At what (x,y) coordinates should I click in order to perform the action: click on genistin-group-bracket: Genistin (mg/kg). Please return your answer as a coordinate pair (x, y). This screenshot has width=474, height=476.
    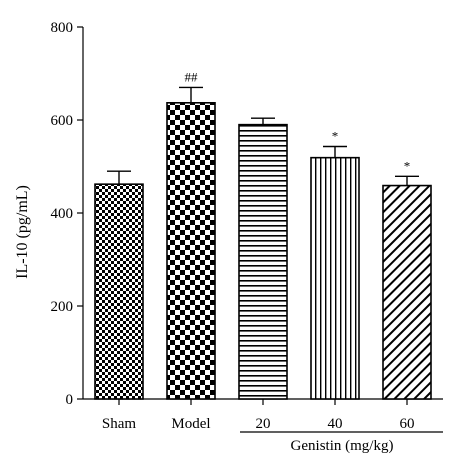
    Looking at the image, I should click on (341, 442).